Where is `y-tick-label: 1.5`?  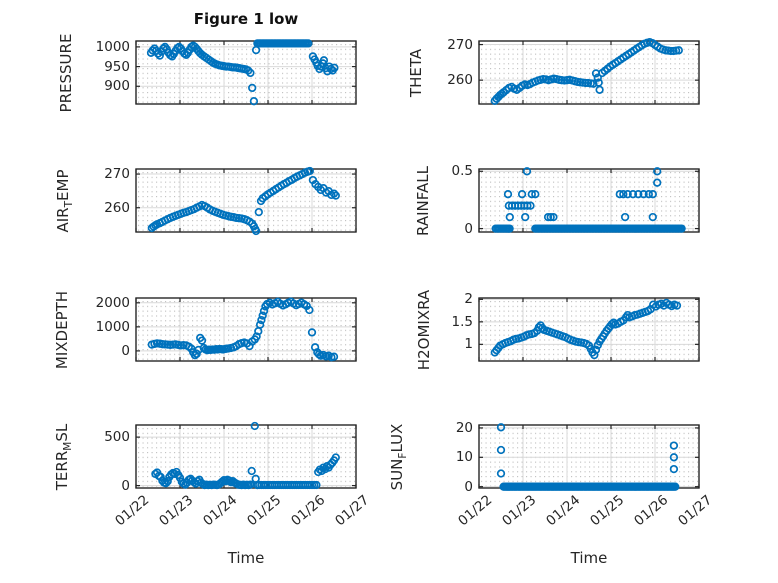 y-tick-label: 1.5 is located at coordinates (462, 321).